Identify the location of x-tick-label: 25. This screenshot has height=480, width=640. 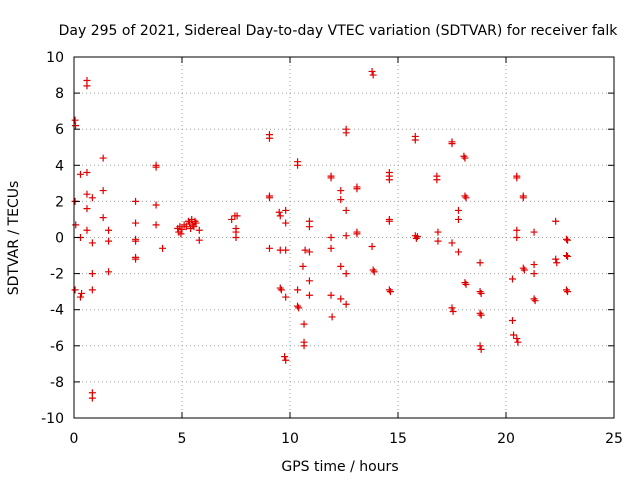
(614, 439).